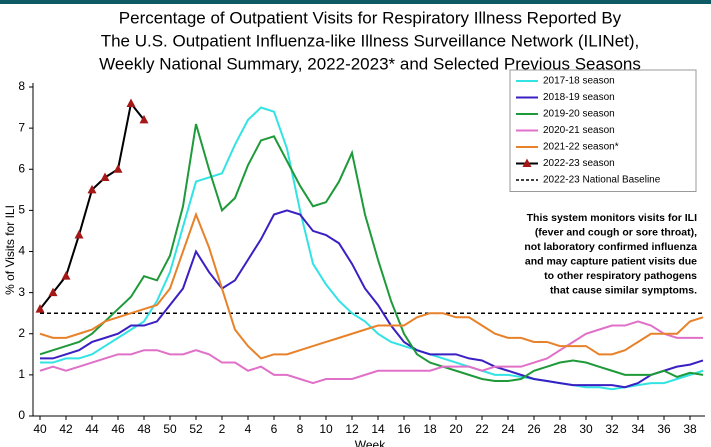 Image resolution: width=711 pixels, height=447 pixels. I want to click on annotation: that cause similar symptoms., so click(623, 290).